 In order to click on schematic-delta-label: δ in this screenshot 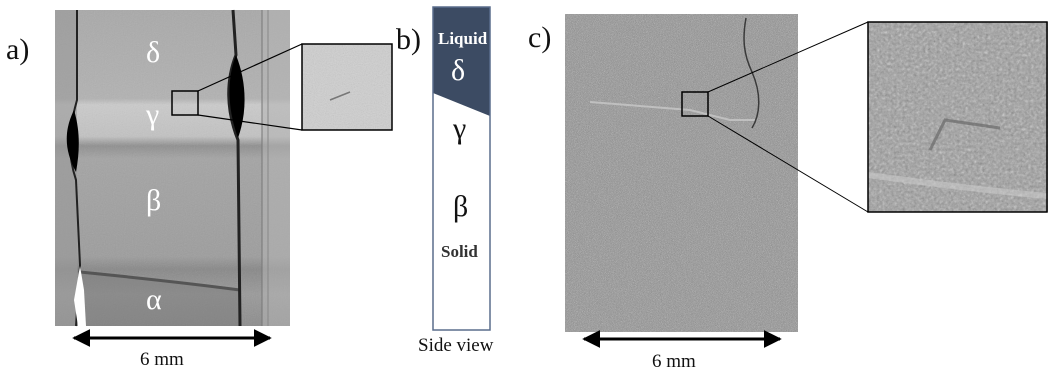, I will do `click(458, 70)`.